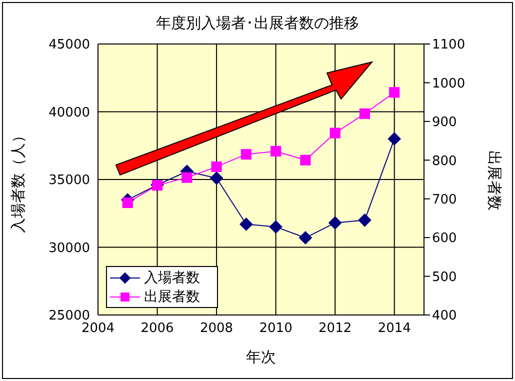 The height and width of the screenshot is (381, 515). I want to click on y-tick-label: 40000, so click(69, 112).